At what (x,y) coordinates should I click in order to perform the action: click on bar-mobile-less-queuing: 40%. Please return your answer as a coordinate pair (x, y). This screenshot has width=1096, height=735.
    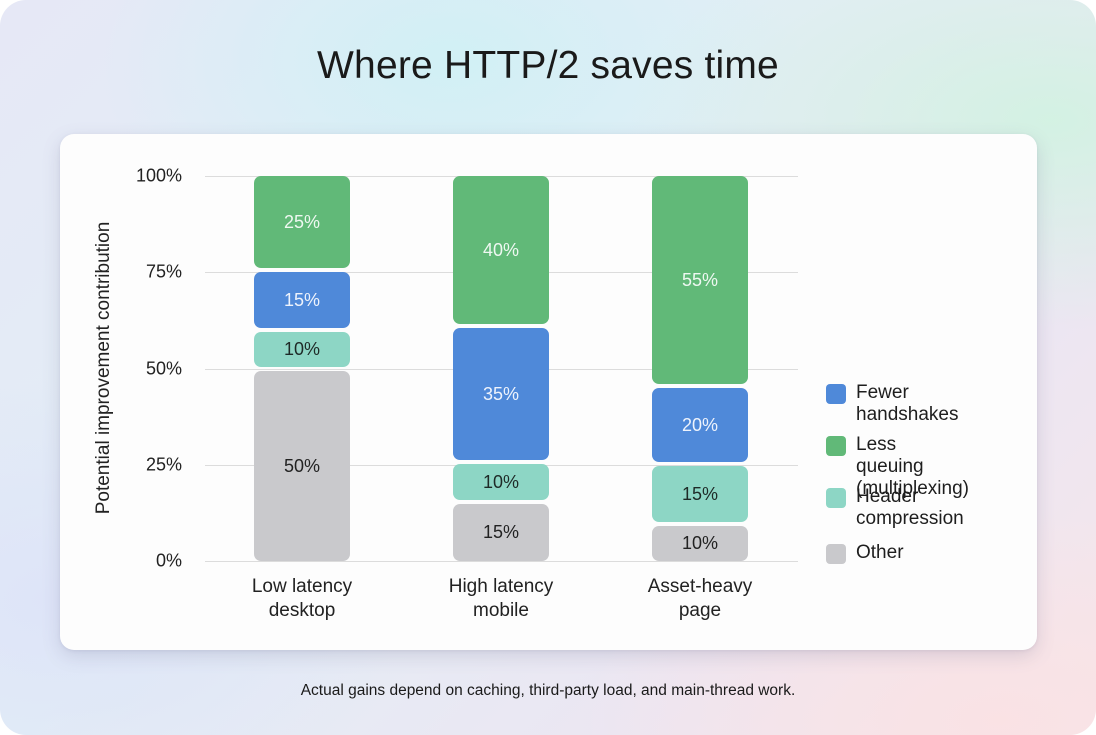
    Looking at the image, I should click on (501, 250).